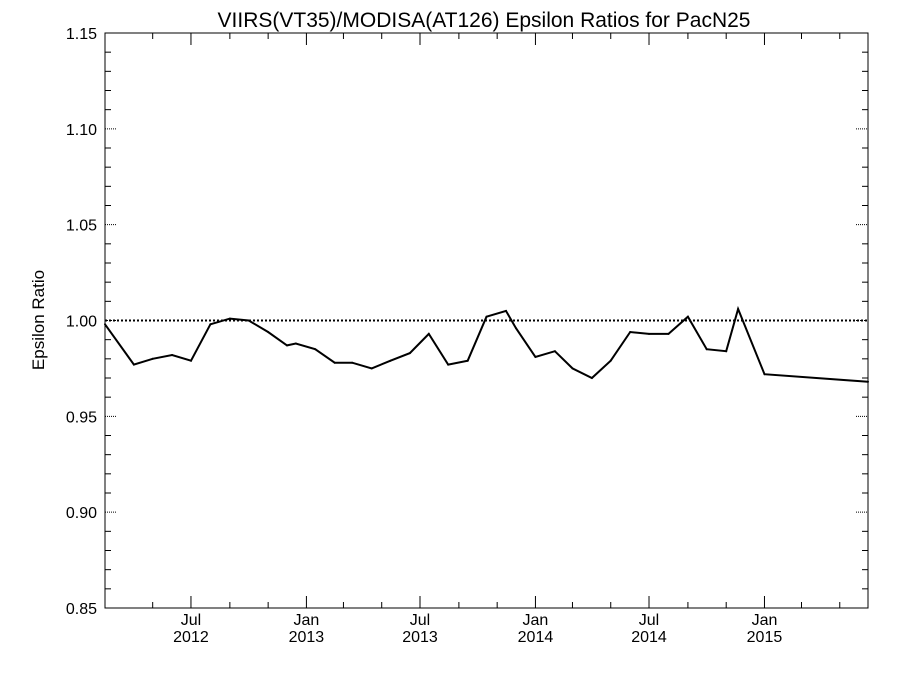 The image size is (900, 675). I want to click on y-tick-label: 1.00, so click(81, 322).